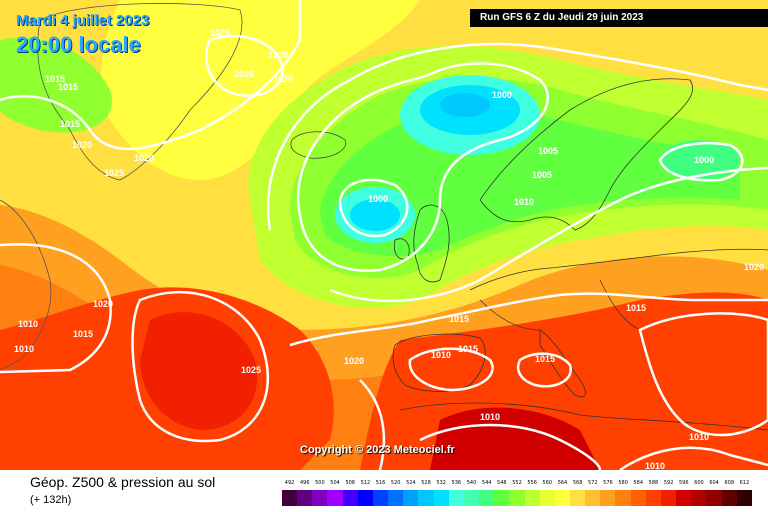 Image resolution: width=768 pixels, height=512 pixels. I want to click on legend-value: 568, so click(577, 483).